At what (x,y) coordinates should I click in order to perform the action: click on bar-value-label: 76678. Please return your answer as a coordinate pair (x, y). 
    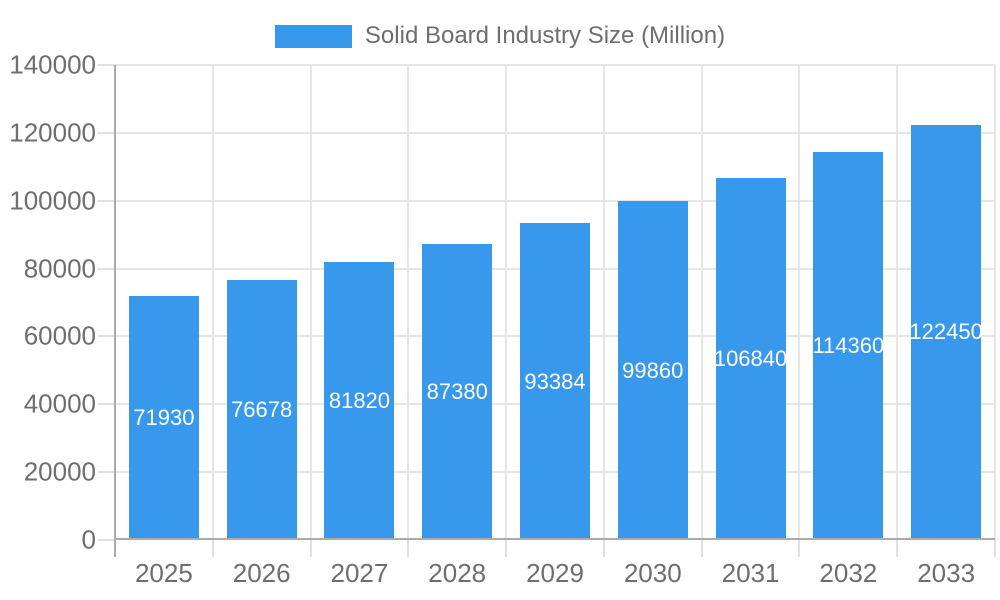
    Looking at the image, I should click on (262, 409).